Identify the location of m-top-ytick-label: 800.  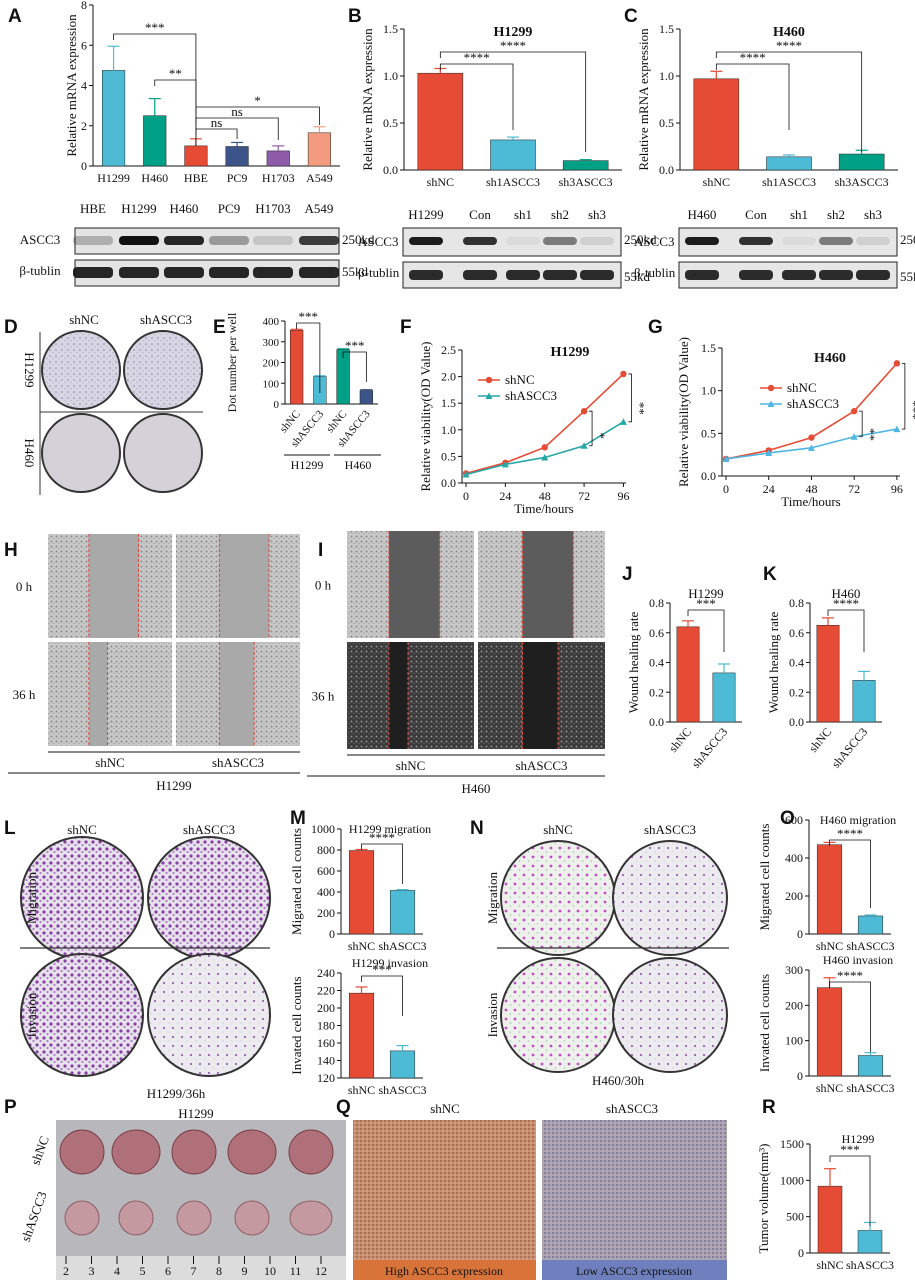
(326, 850).